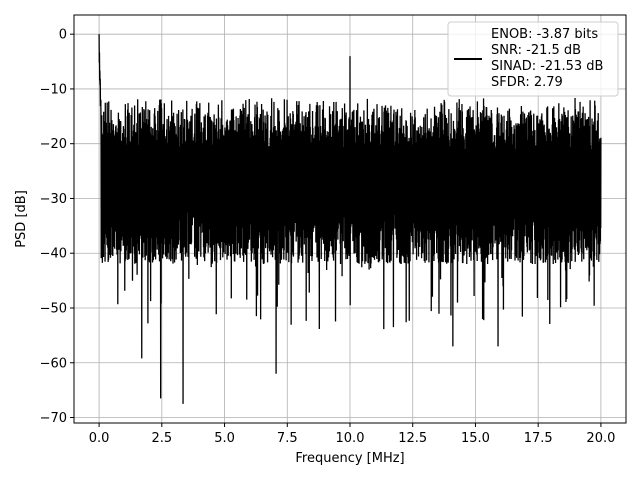 This screenshot has height=480, width=640. What do you see at coordinates (53, 199) in the screenshot?
I see `y-tick-label: −30` at bounding box center [53, 199].